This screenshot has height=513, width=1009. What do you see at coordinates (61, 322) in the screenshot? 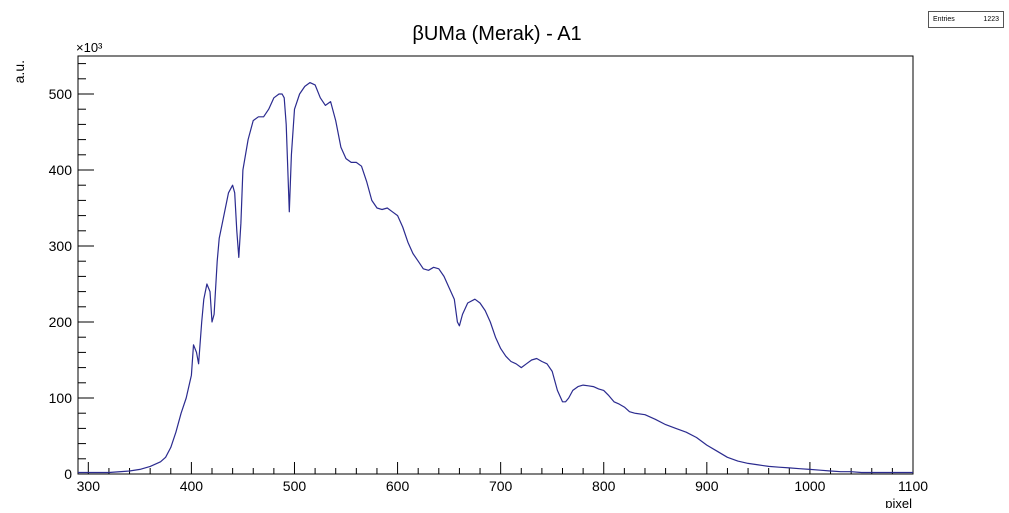
I see `y-tick-label: 200` at bounding box center [61, 322].